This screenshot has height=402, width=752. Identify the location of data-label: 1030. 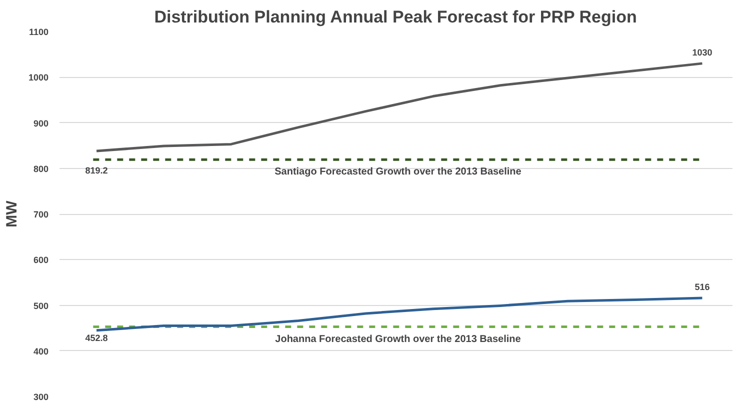
(702, 52).